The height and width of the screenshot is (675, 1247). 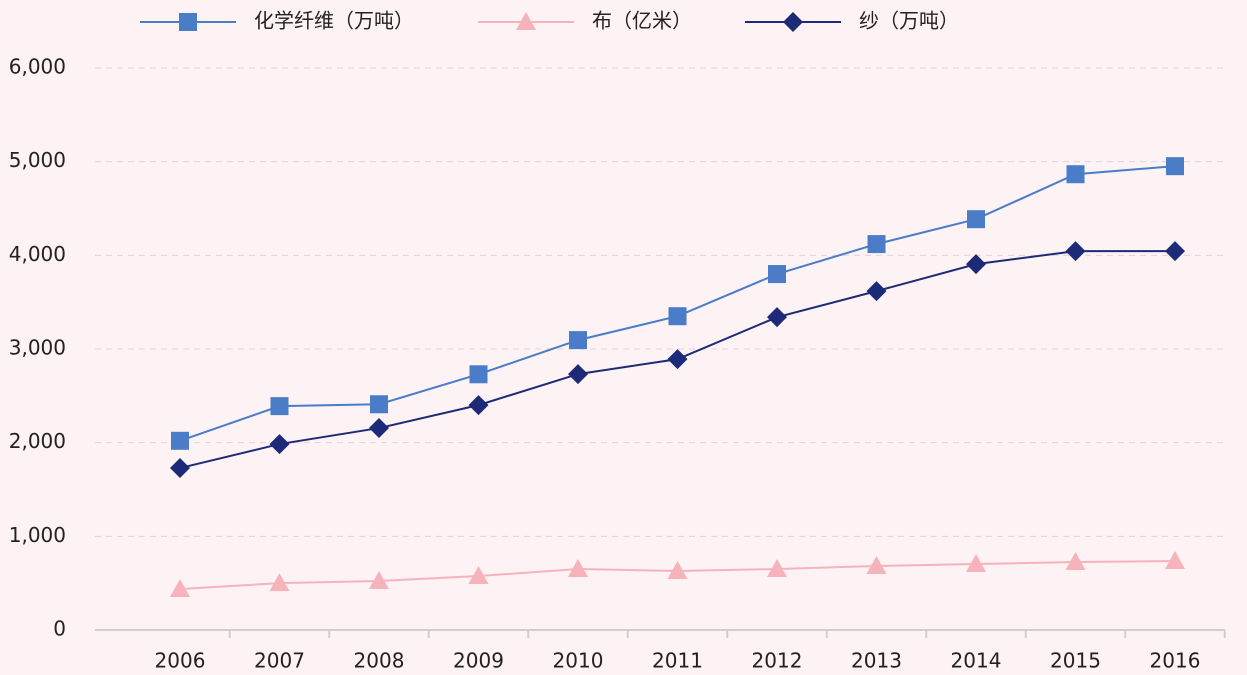 What do you see at coordinates (642, 21) in the screenshot?
I see `legend-label: 布（亿米）` at bounding box center [642, 21].